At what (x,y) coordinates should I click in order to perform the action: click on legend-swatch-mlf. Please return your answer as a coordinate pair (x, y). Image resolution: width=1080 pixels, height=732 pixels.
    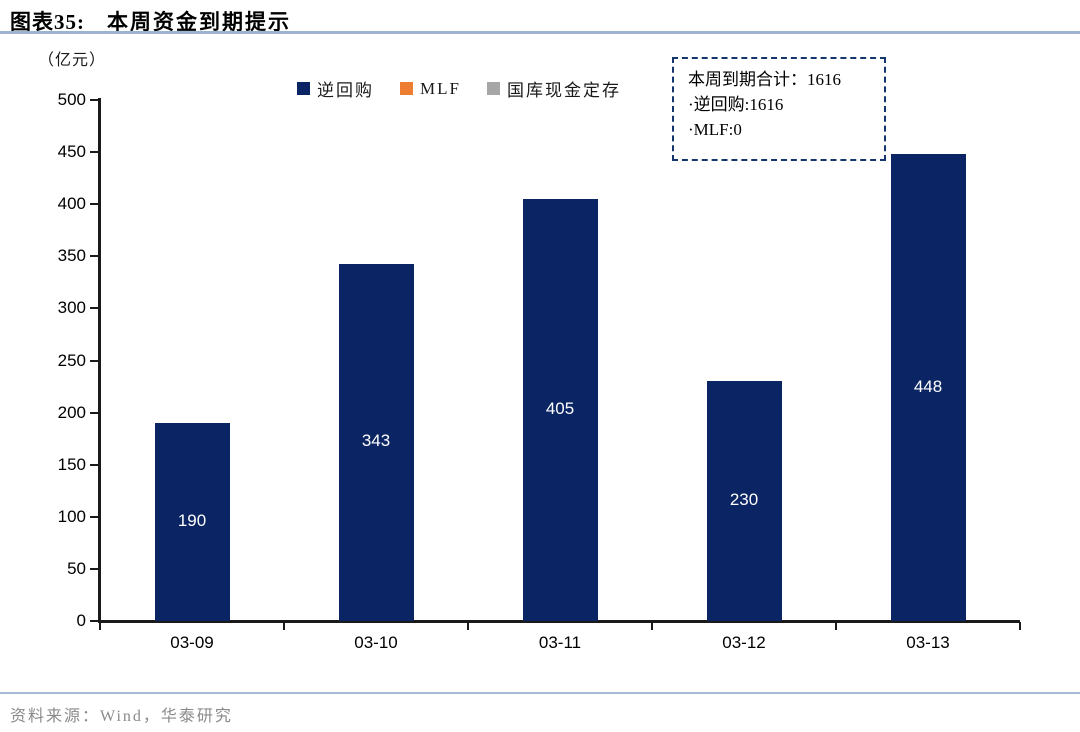
    Looking at the image, I should click on (406, 88).